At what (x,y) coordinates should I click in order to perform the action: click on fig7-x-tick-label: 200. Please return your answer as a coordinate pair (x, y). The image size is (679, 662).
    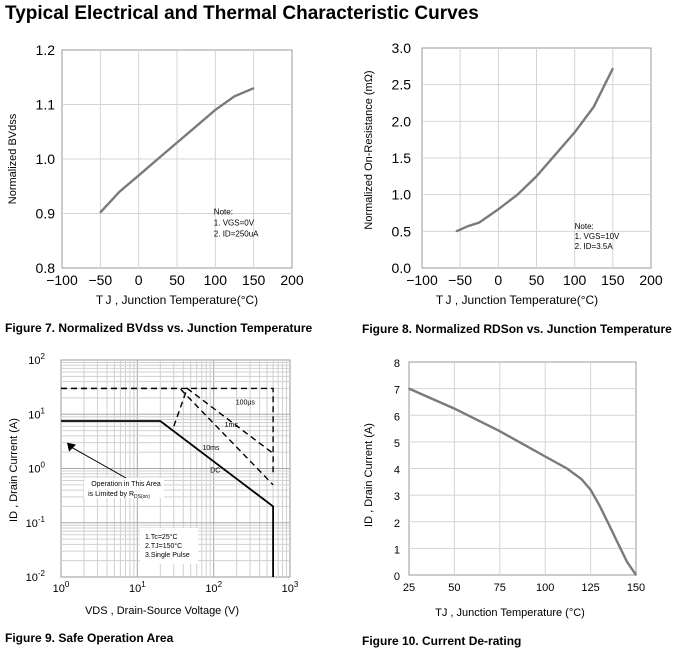
    Looking at the image, I should click on (292, 280).